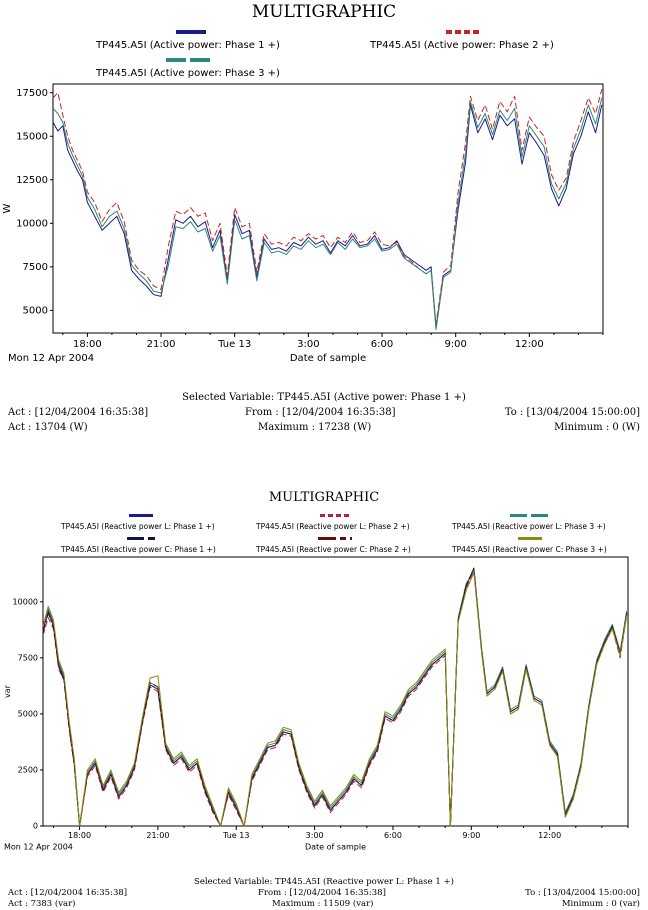 This screenshot has width=648, height=910. I want to click on y-tick-label: 2500, so click(28, 770).